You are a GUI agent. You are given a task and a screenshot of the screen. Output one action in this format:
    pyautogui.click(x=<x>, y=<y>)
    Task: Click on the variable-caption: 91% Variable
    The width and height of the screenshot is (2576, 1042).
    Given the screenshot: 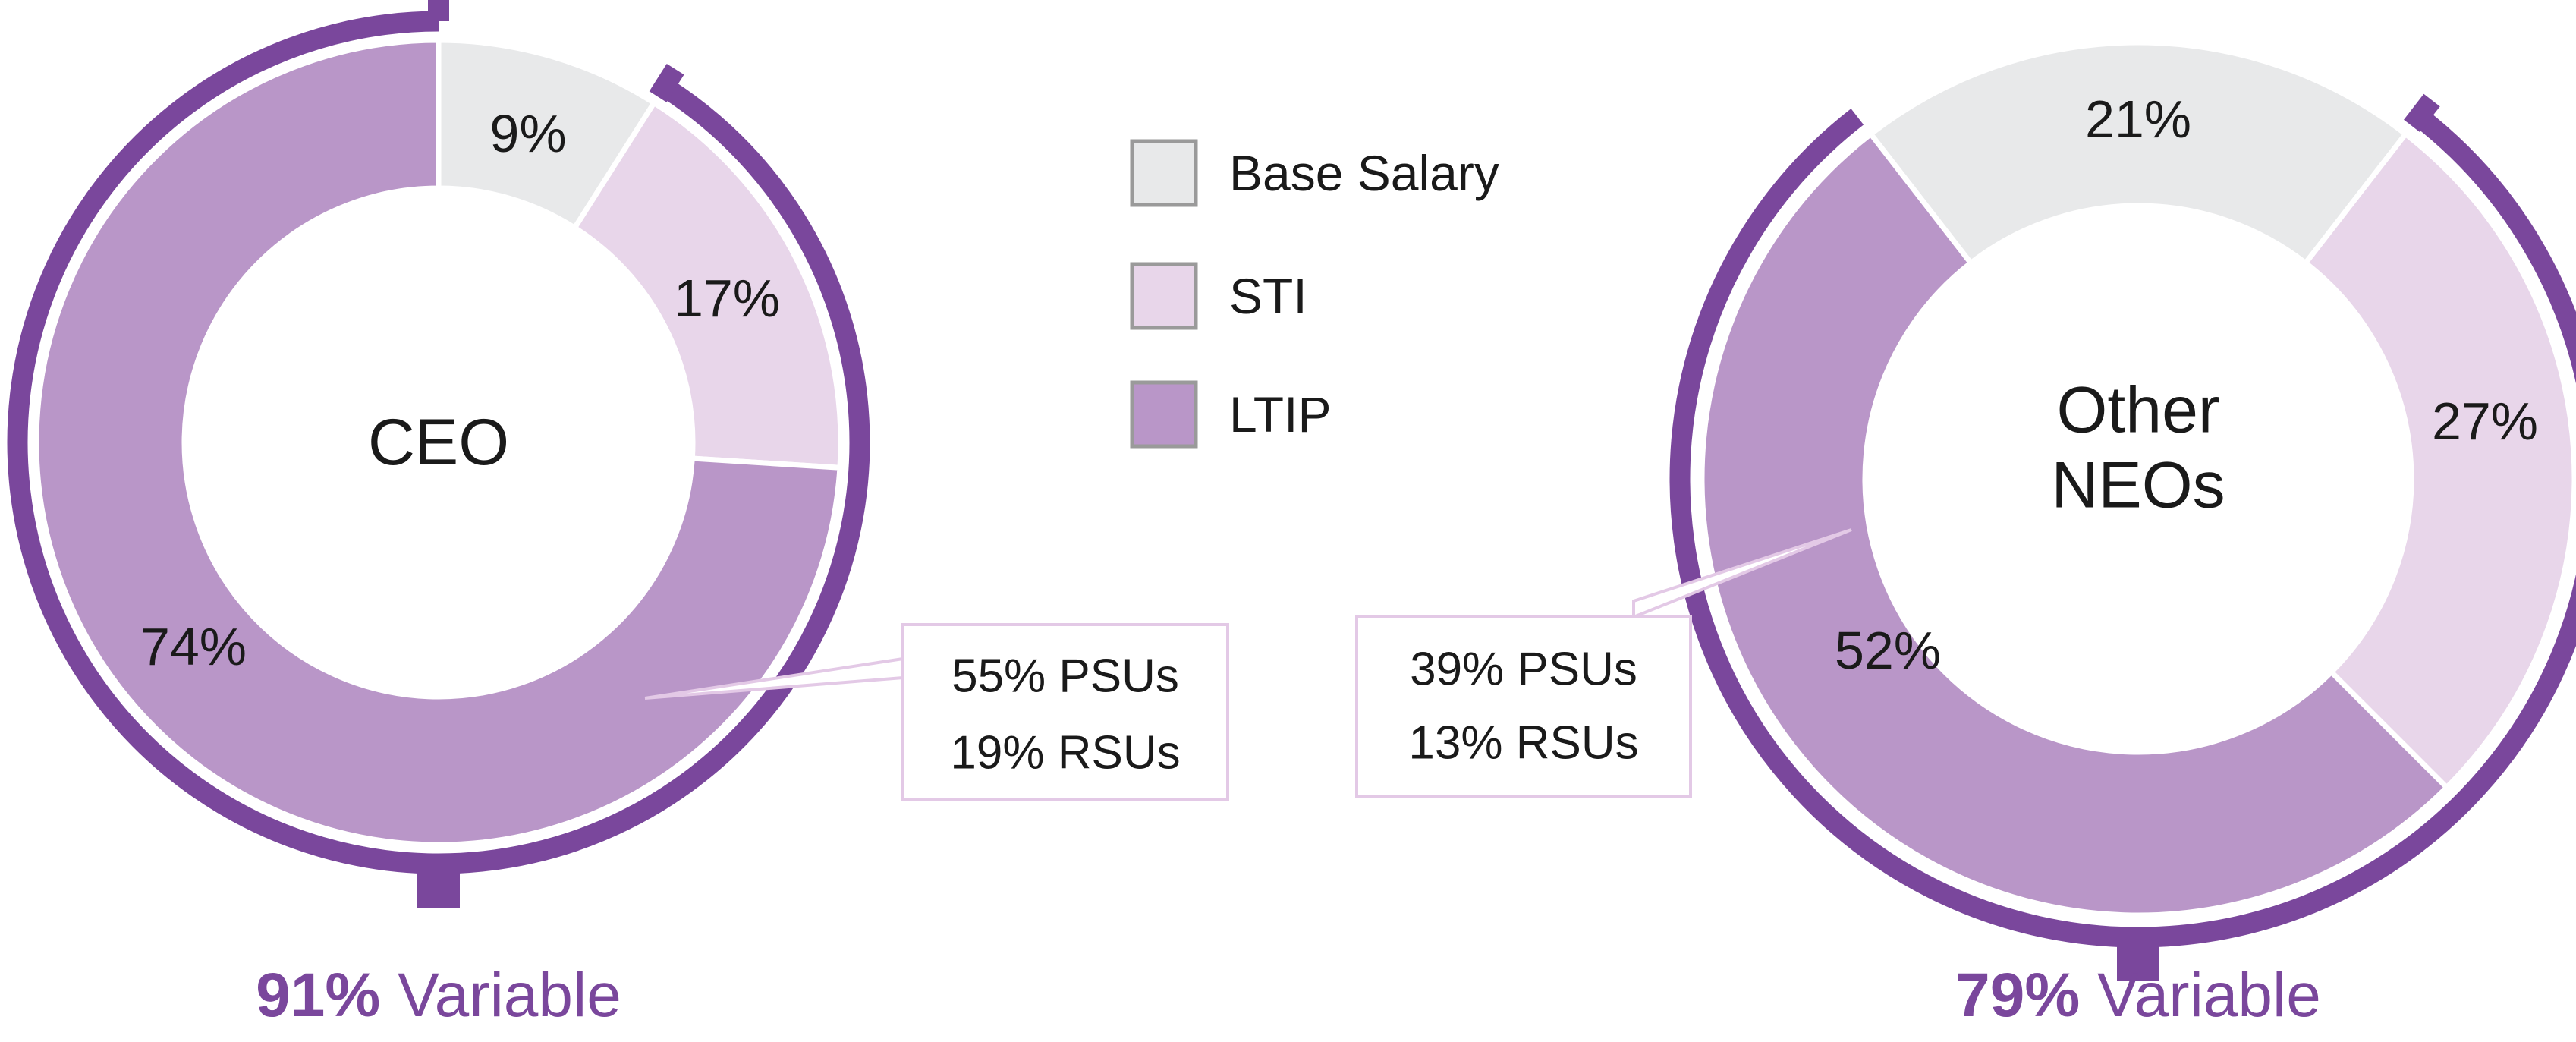 What is the action you would take?
    pyautogui.click(x=438, y=995)
    